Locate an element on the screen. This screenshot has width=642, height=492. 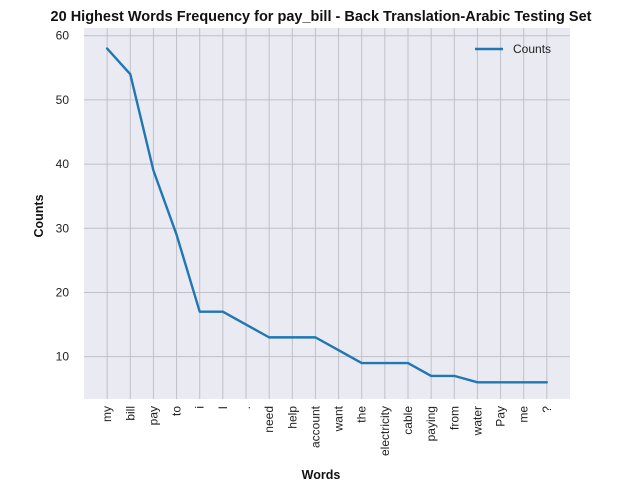
y-tick-label: 40 is located at coordinates (63, 164).